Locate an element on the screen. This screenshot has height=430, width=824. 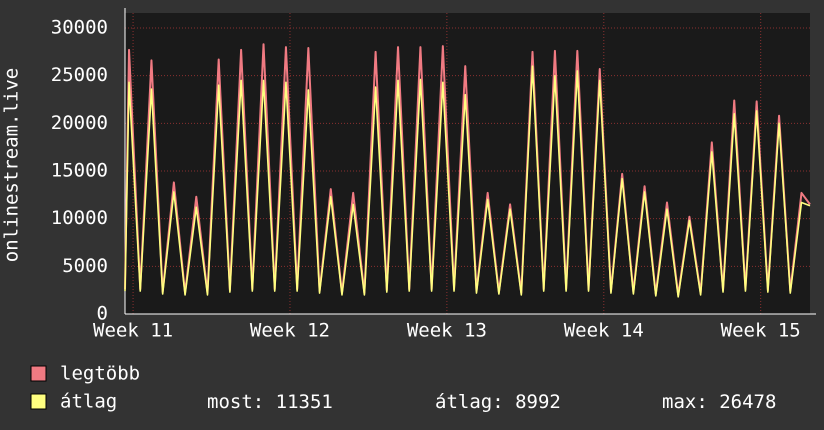
stat: átlag: 8992 is located at coordinates (498, 402).